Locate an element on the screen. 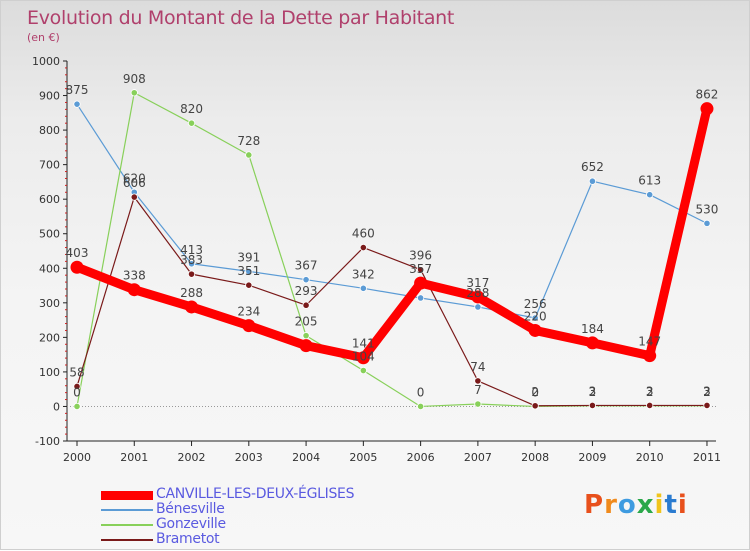 The width and height of the screenshot is (750, 551). data-label: 620 is located at coordinates (134, 178).